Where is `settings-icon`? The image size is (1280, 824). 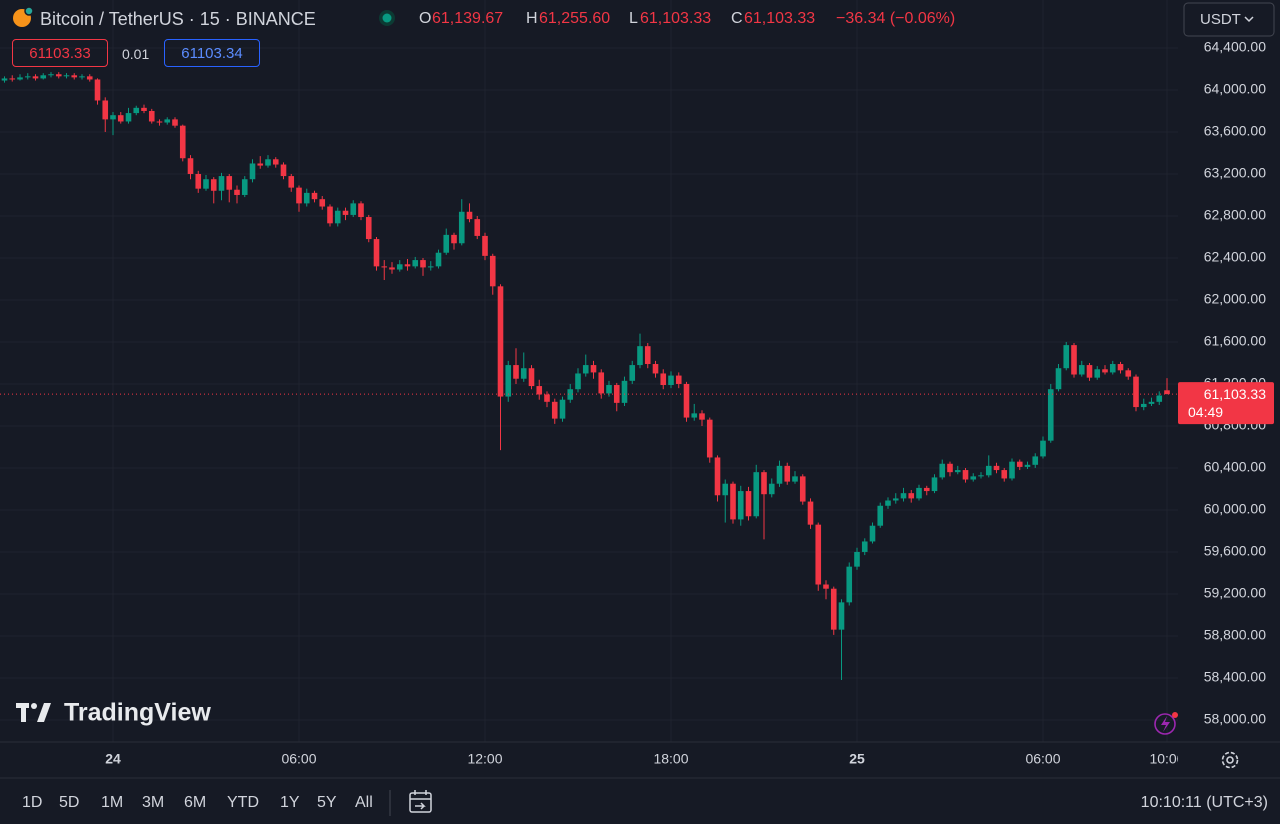 settings-icon is located at coordinates (1230, 760).